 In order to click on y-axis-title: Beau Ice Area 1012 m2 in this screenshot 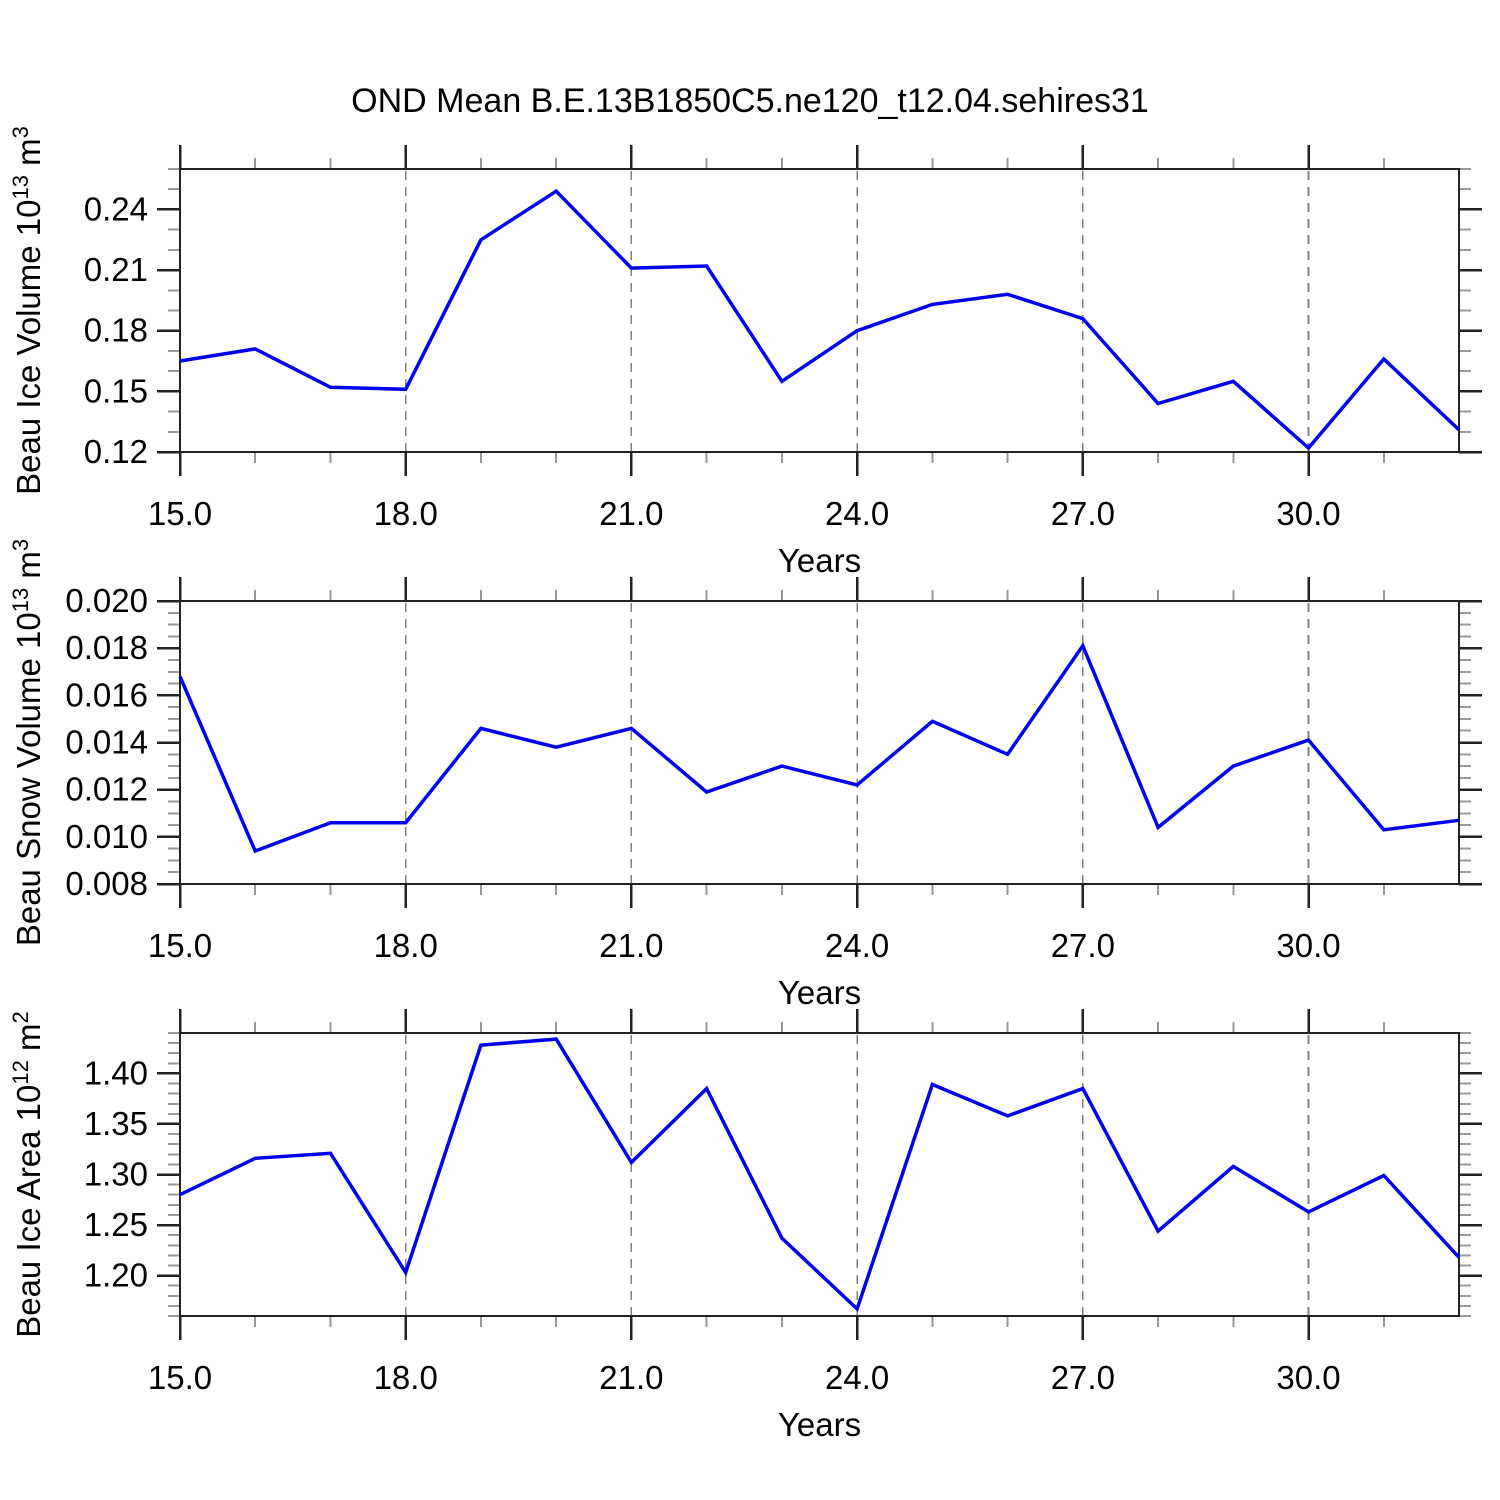, I will do `click(27, 1174)`.